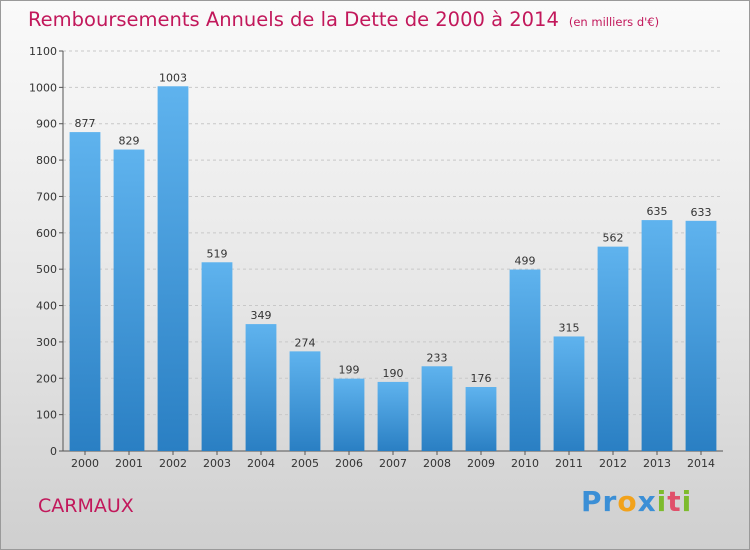 Image resolution: width=750 pixels, height=550 pixels. I want to click on bar-value-label: 1003, so click(173, 77).